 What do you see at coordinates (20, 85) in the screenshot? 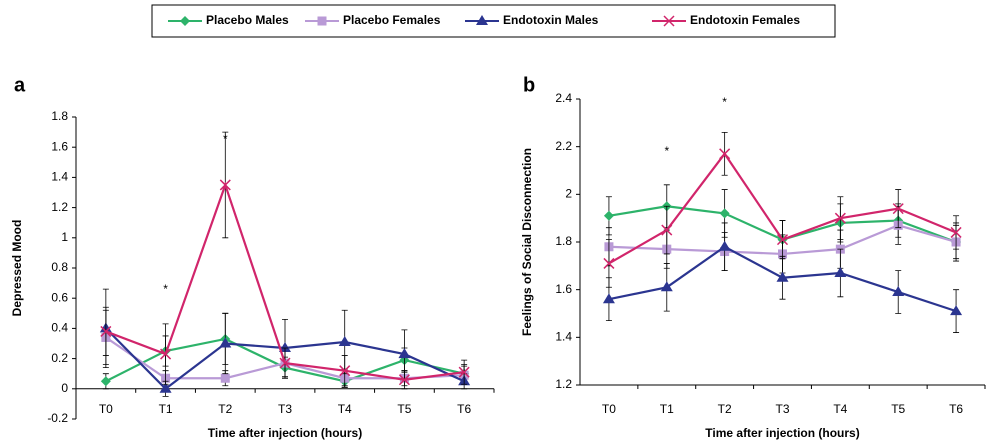
I see `panel-label: a` at bounding box center [20, 85].